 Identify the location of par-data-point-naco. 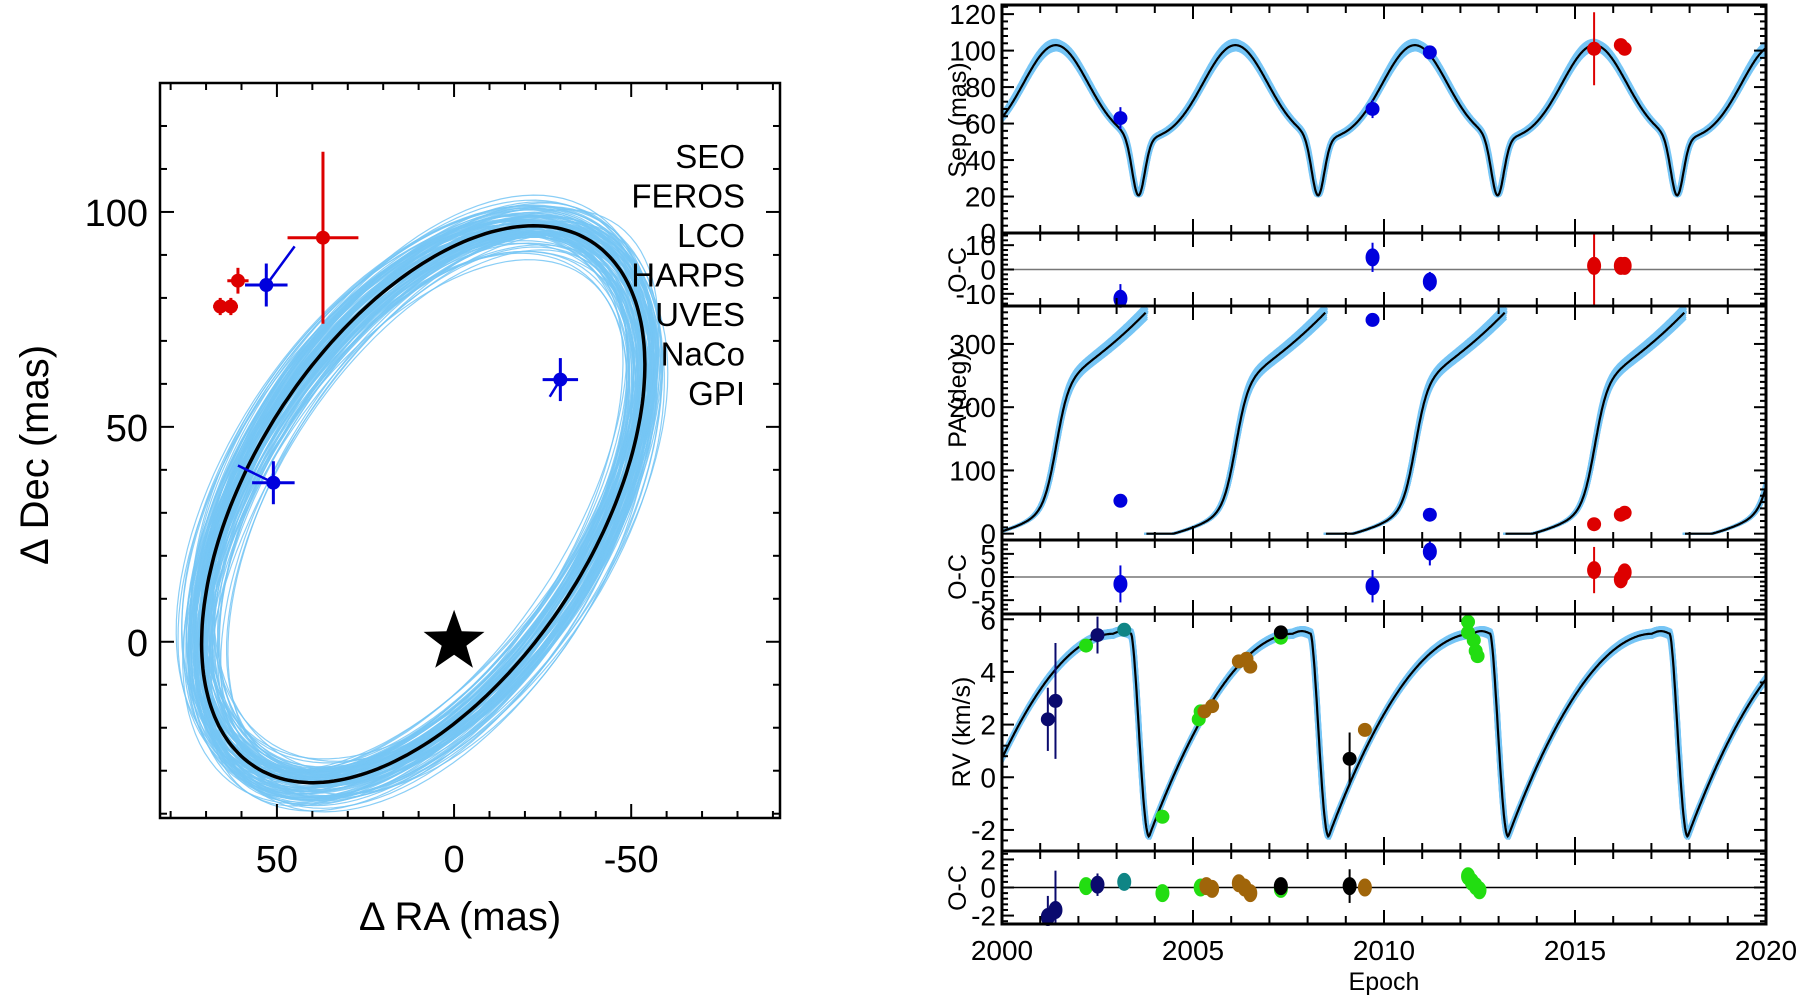
(1429, 551).